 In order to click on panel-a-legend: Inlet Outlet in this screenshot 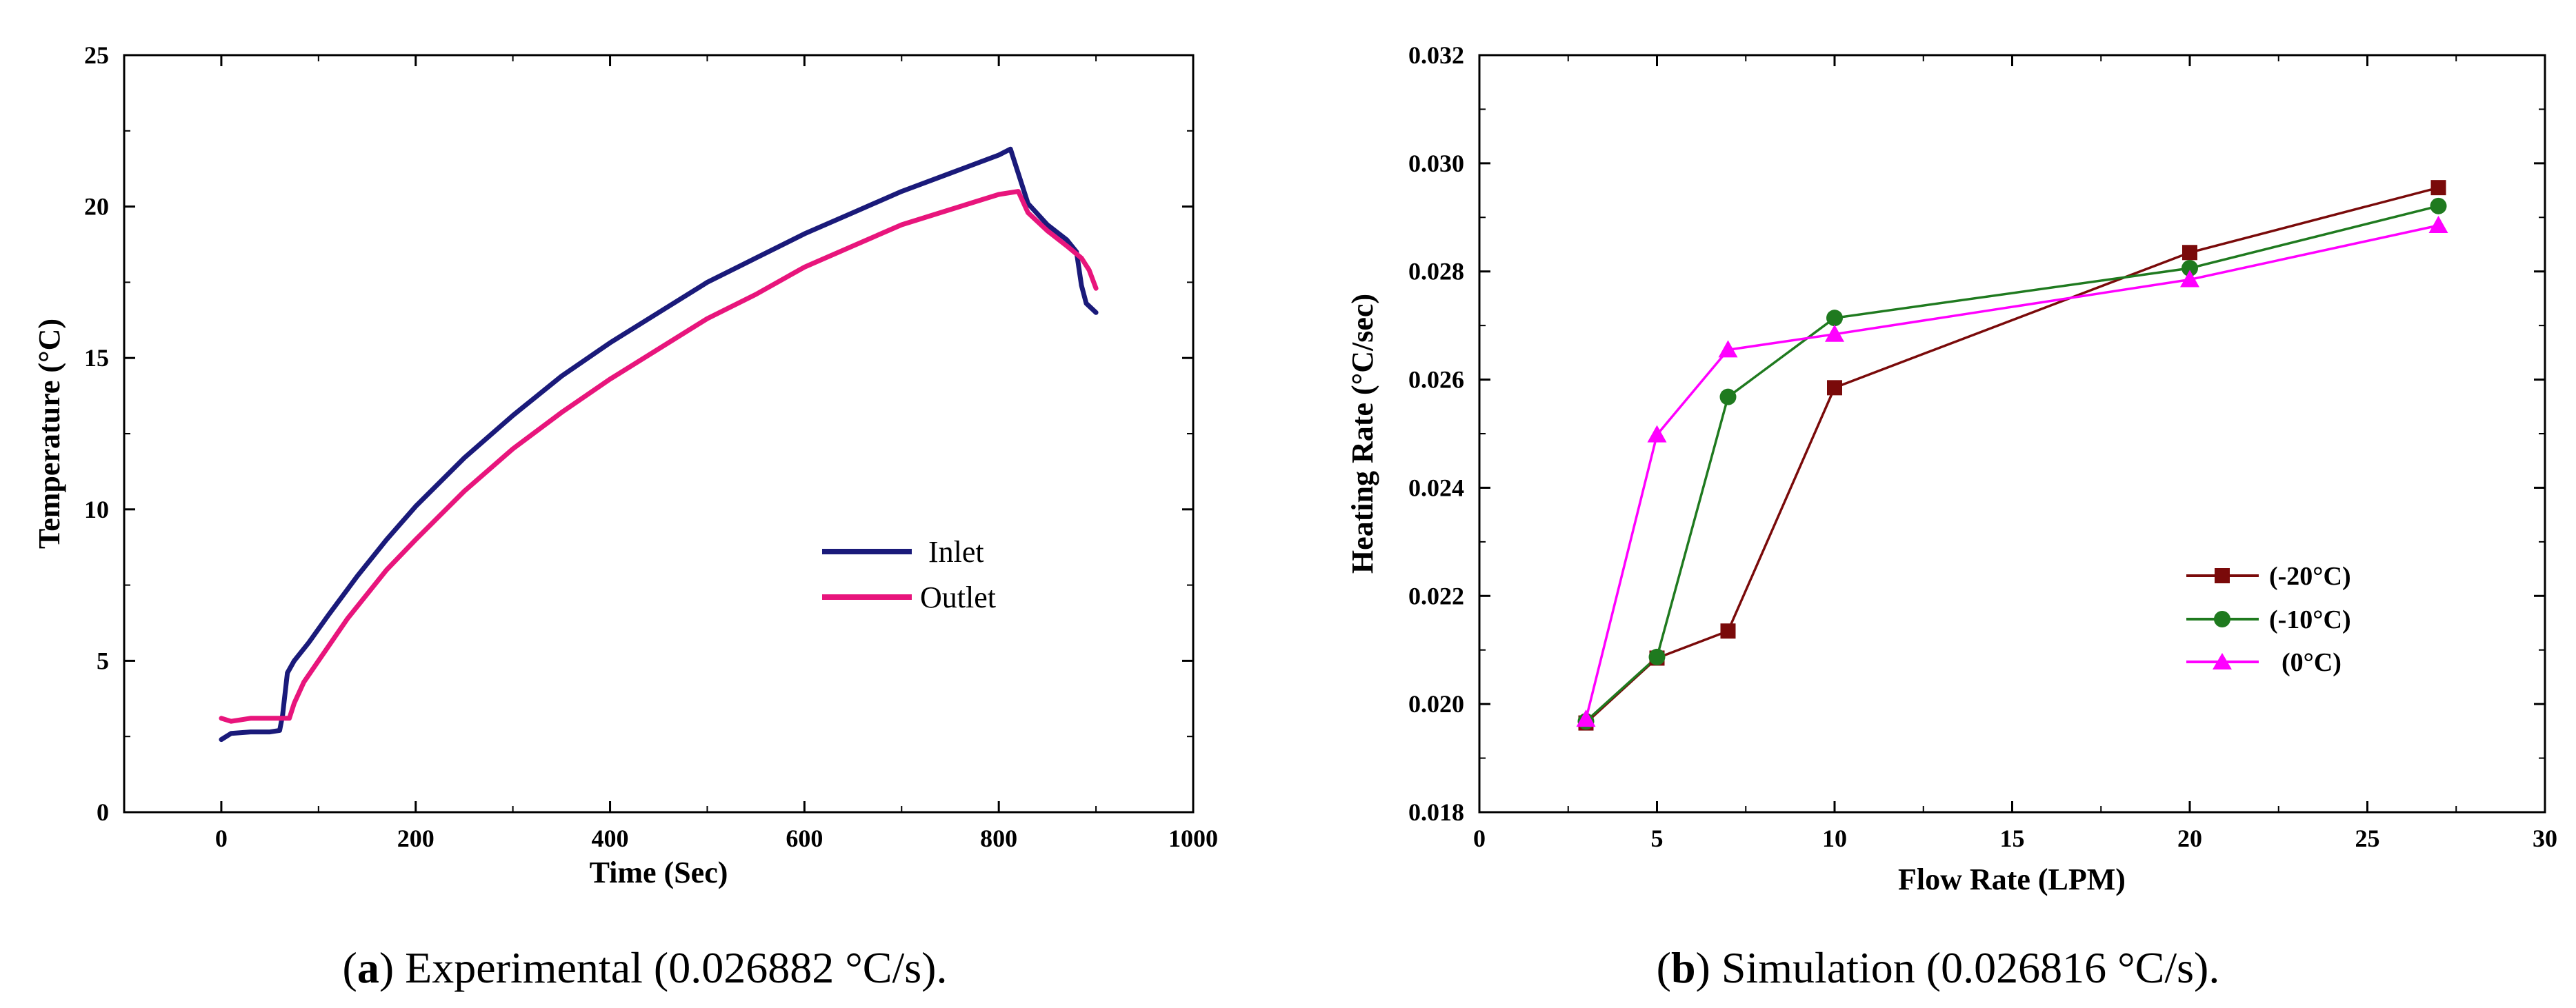, I will do `click(909, 574)`.